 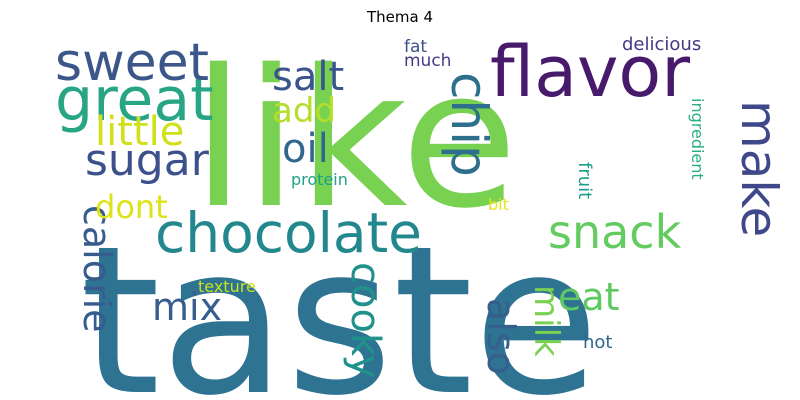 I want to click on word-fruit: fruit, so click(x=584, y=180).